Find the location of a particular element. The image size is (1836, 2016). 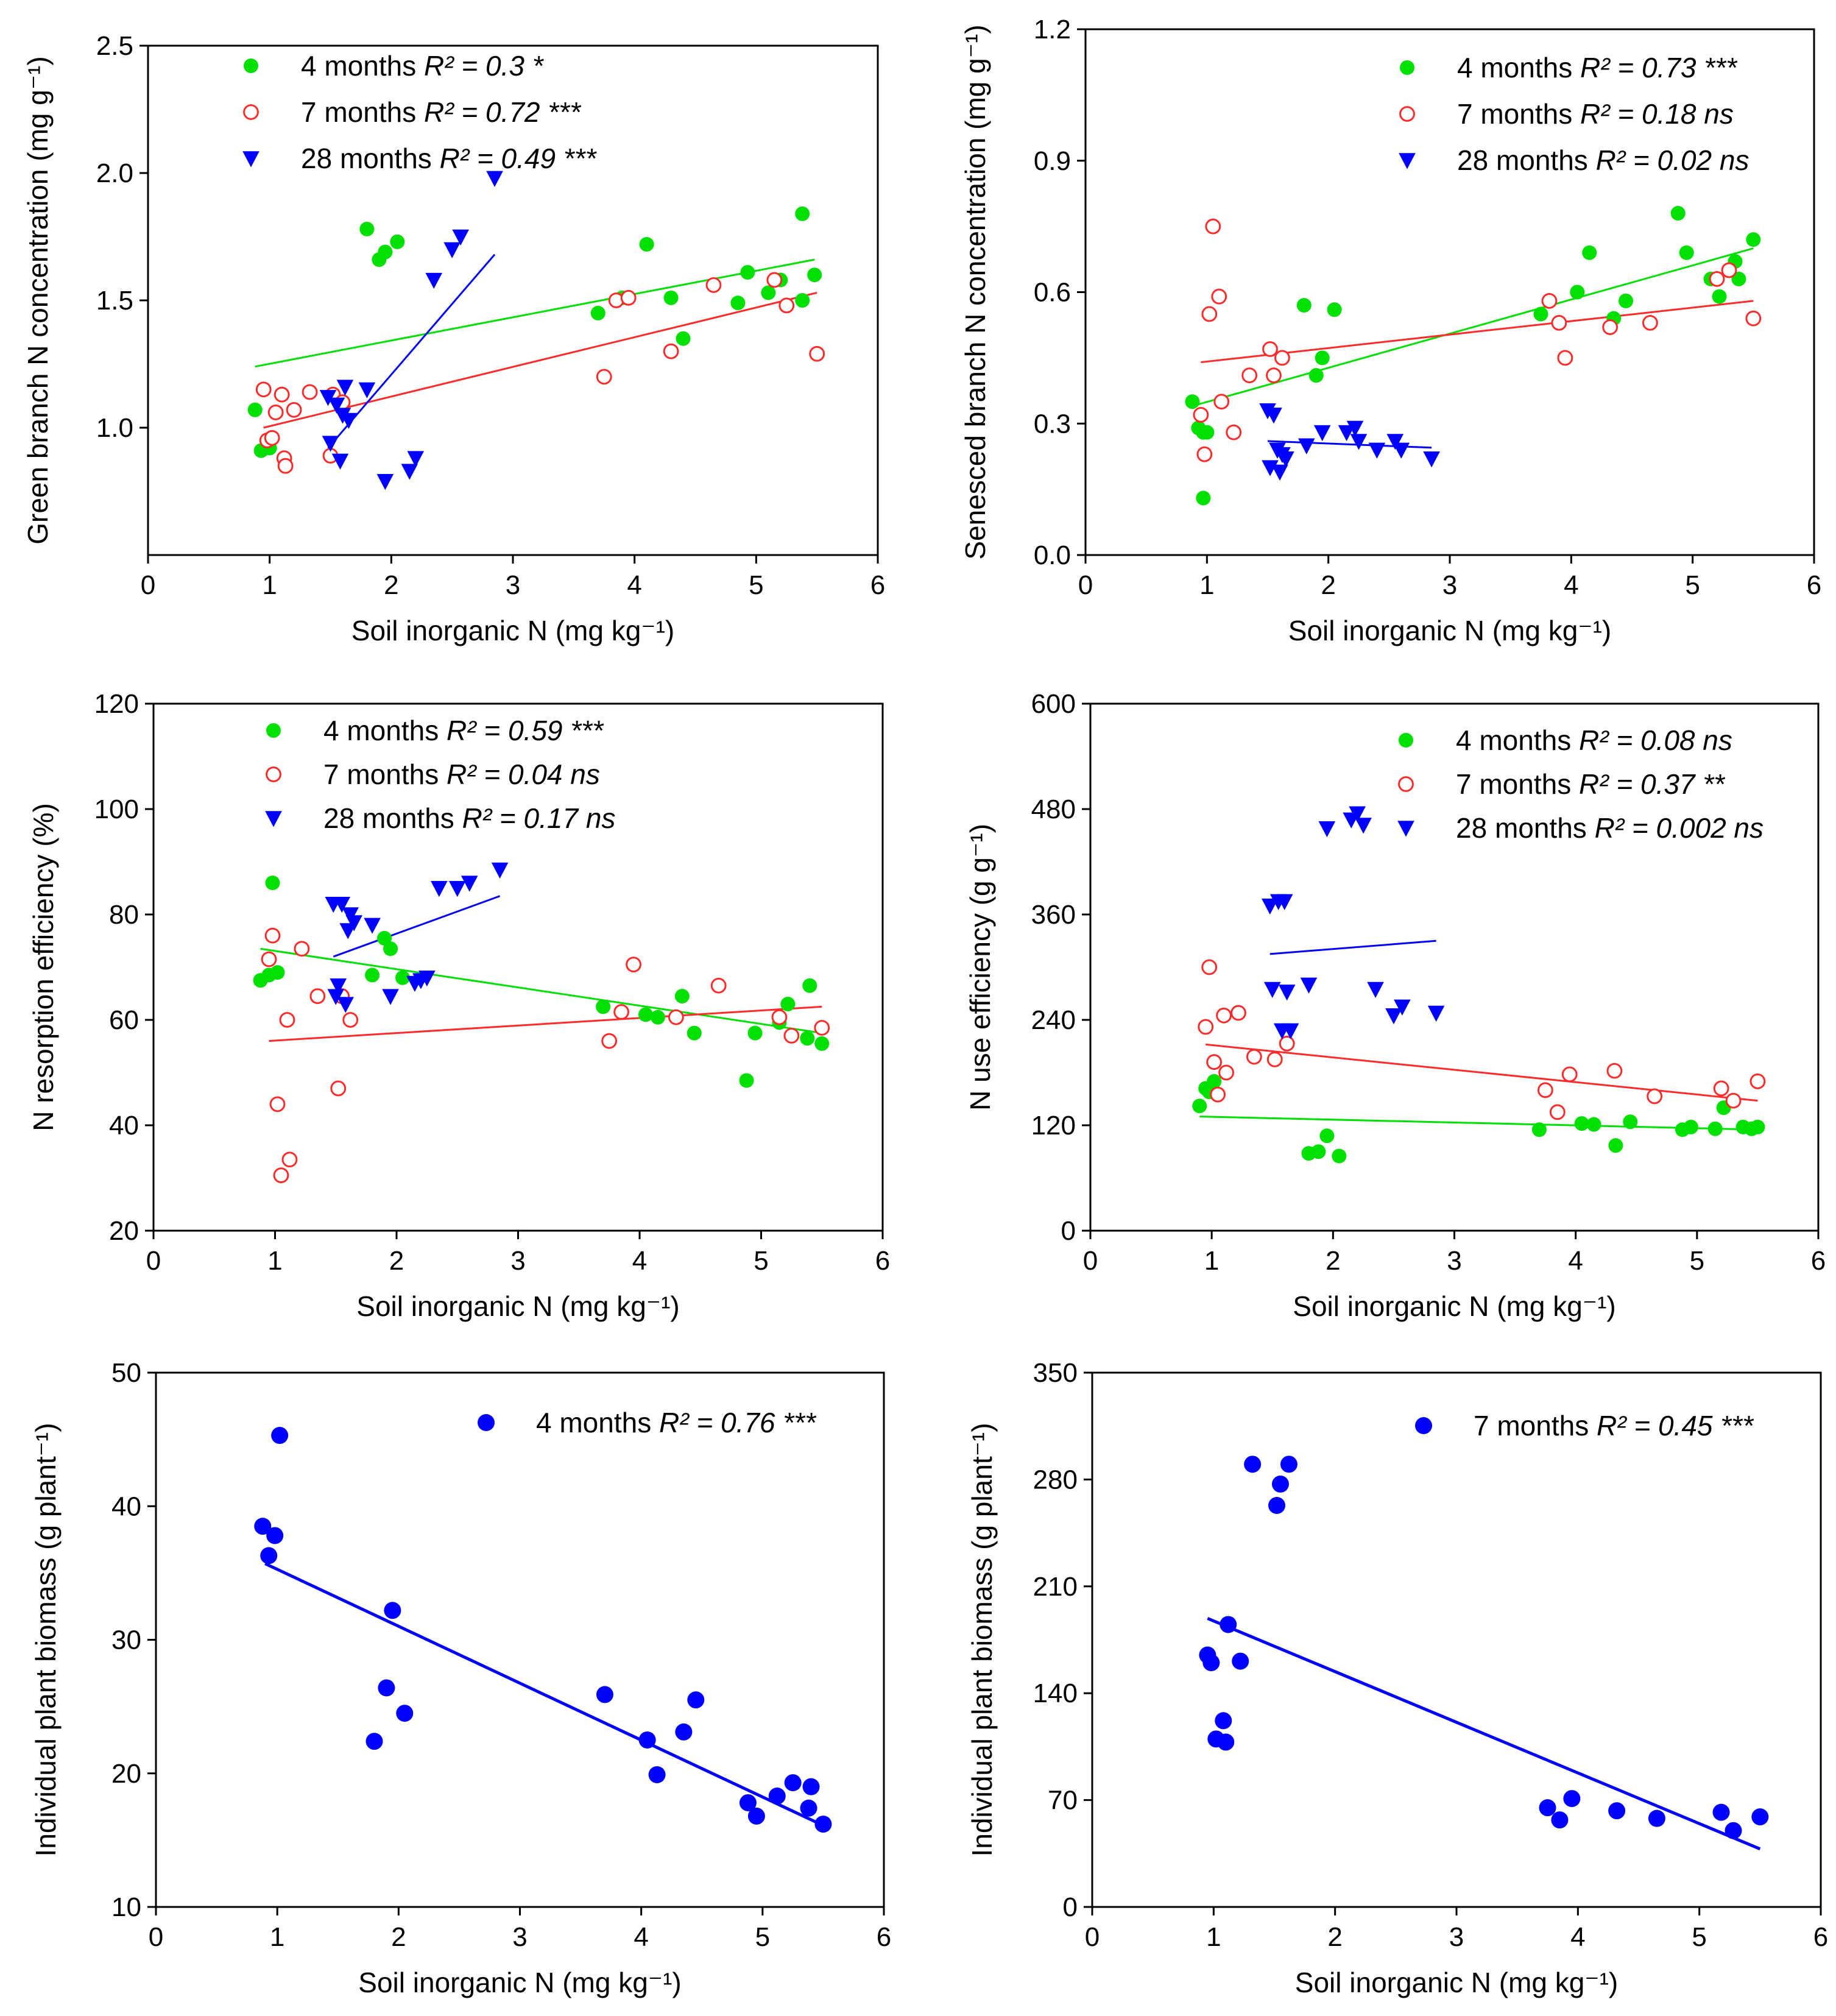

legend-label: 7 months R² = 0.37 ** is located at coordinates (1591, 784).